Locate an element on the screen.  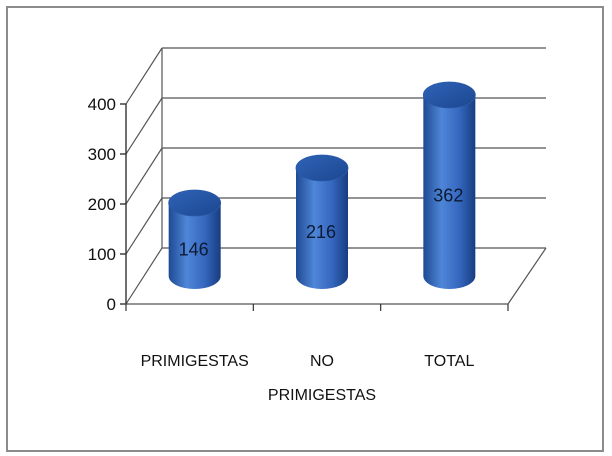
category-axis: PRIMIGESTAS NO PRIMIGESTAS TOTAL is located at coordinates (308, 378).